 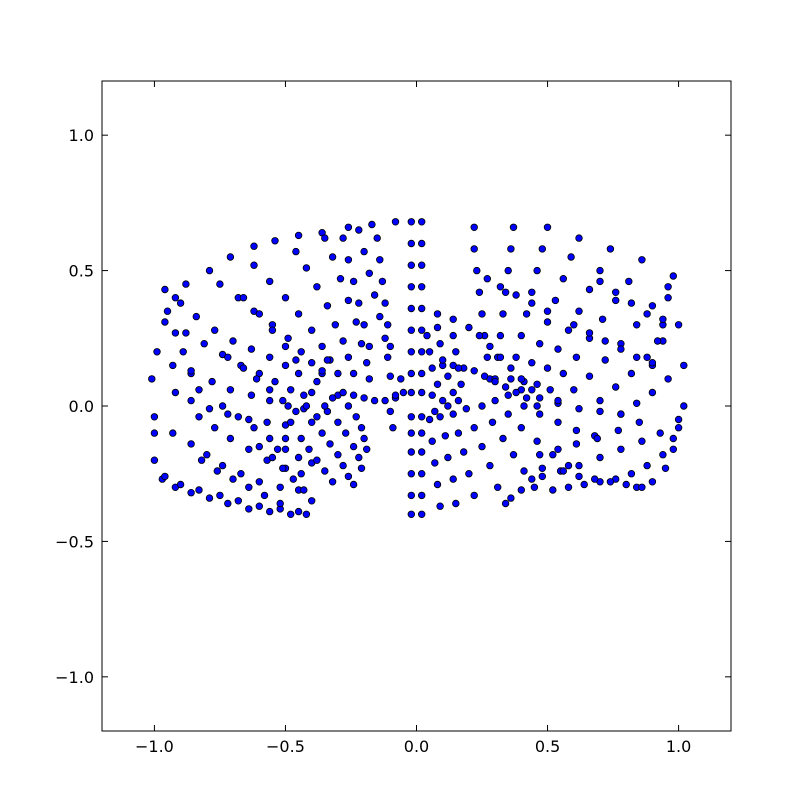 What do you see at coordinates (547, 746) in the screenshot?
I see `x-tick-label: 0.5` at bounding box center [547, 746].